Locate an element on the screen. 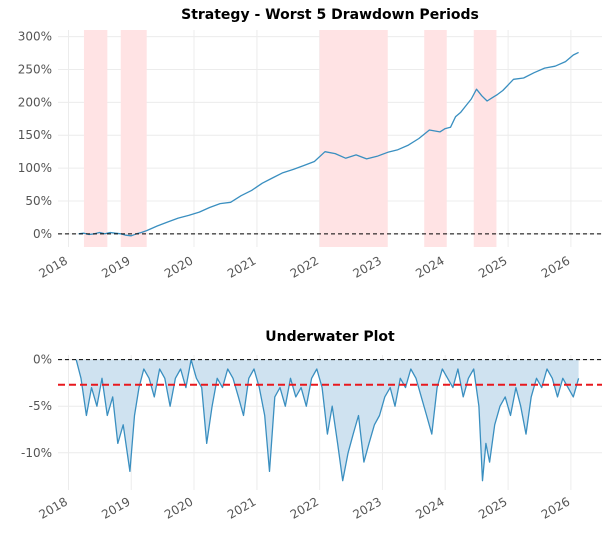  y-tick-label: -5% is located at coordinates (40, 406).